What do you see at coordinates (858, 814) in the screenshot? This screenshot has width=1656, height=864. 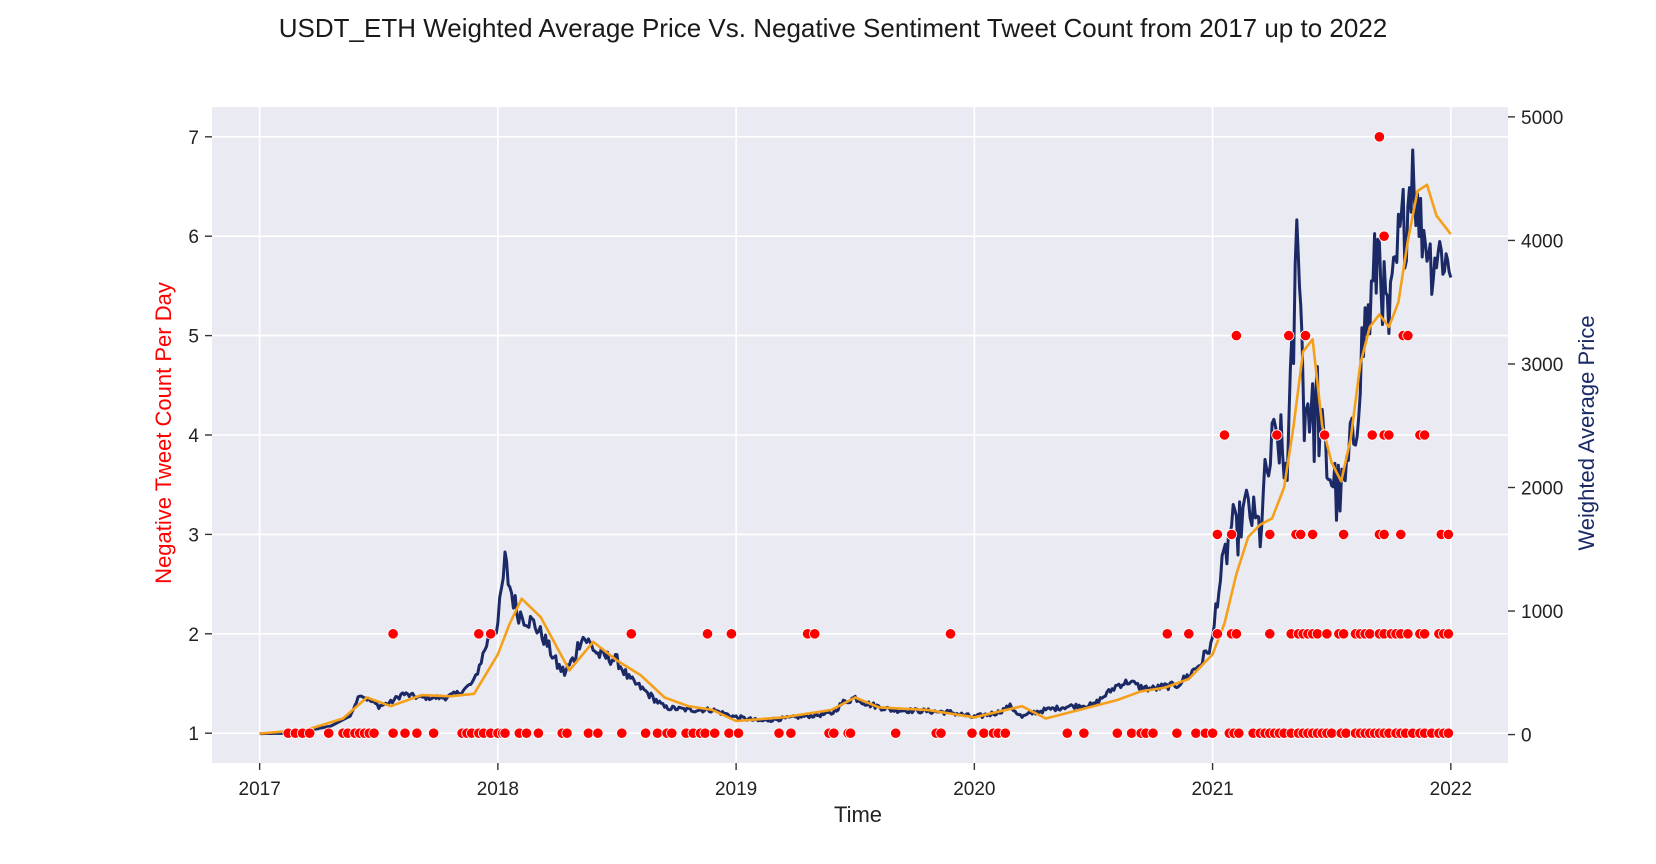 I see `x-axis-label: Time` at bounding box center [858, 814].